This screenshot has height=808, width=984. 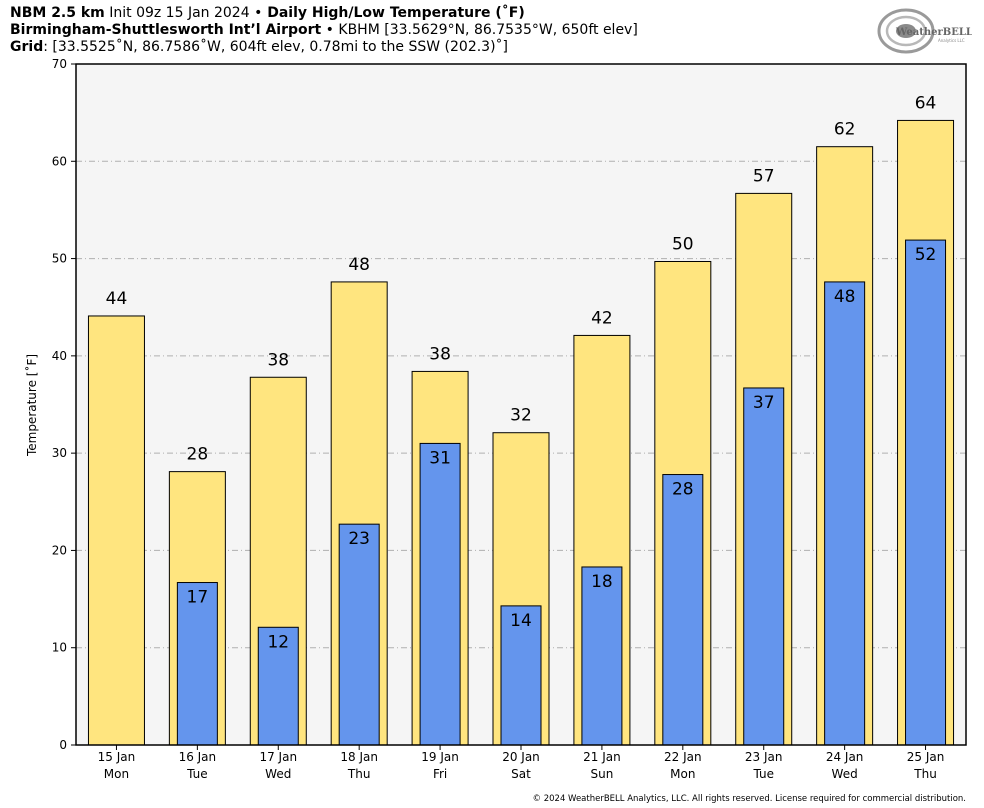 I want to click on low-temp-label: 37, so click(x=764, y=403).